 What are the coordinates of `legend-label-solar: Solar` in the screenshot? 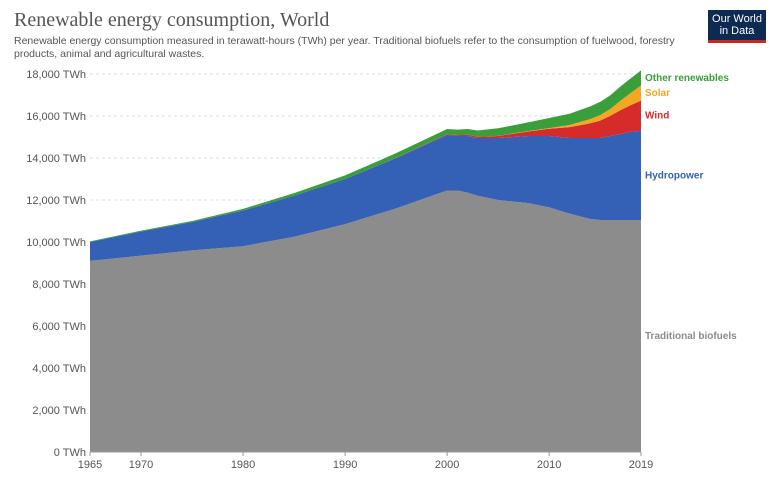 It's located at (657, 93).